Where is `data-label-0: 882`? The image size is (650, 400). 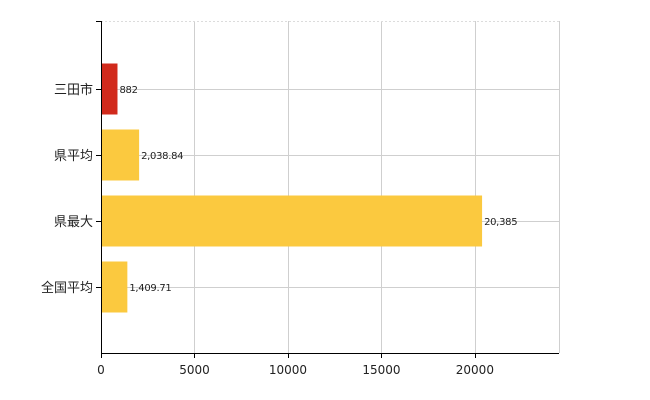 data-label-0: 882 is located at coordinates (128, 90).